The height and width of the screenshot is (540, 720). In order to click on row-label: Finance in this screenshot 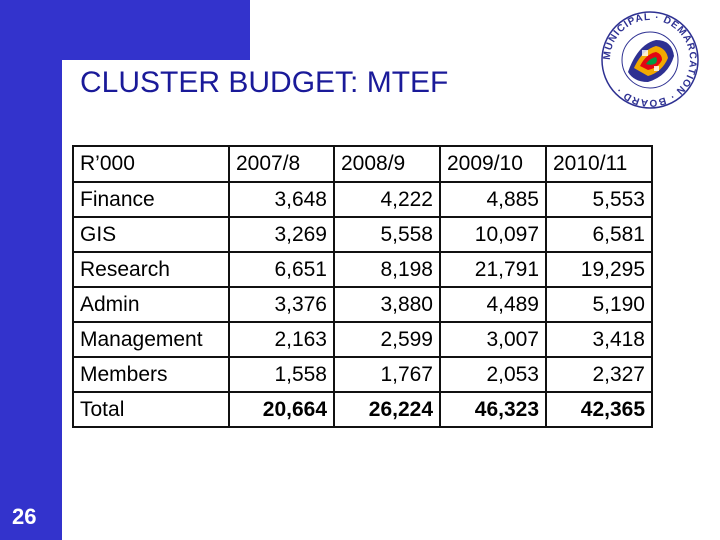, I will do `click(151, 199)`.